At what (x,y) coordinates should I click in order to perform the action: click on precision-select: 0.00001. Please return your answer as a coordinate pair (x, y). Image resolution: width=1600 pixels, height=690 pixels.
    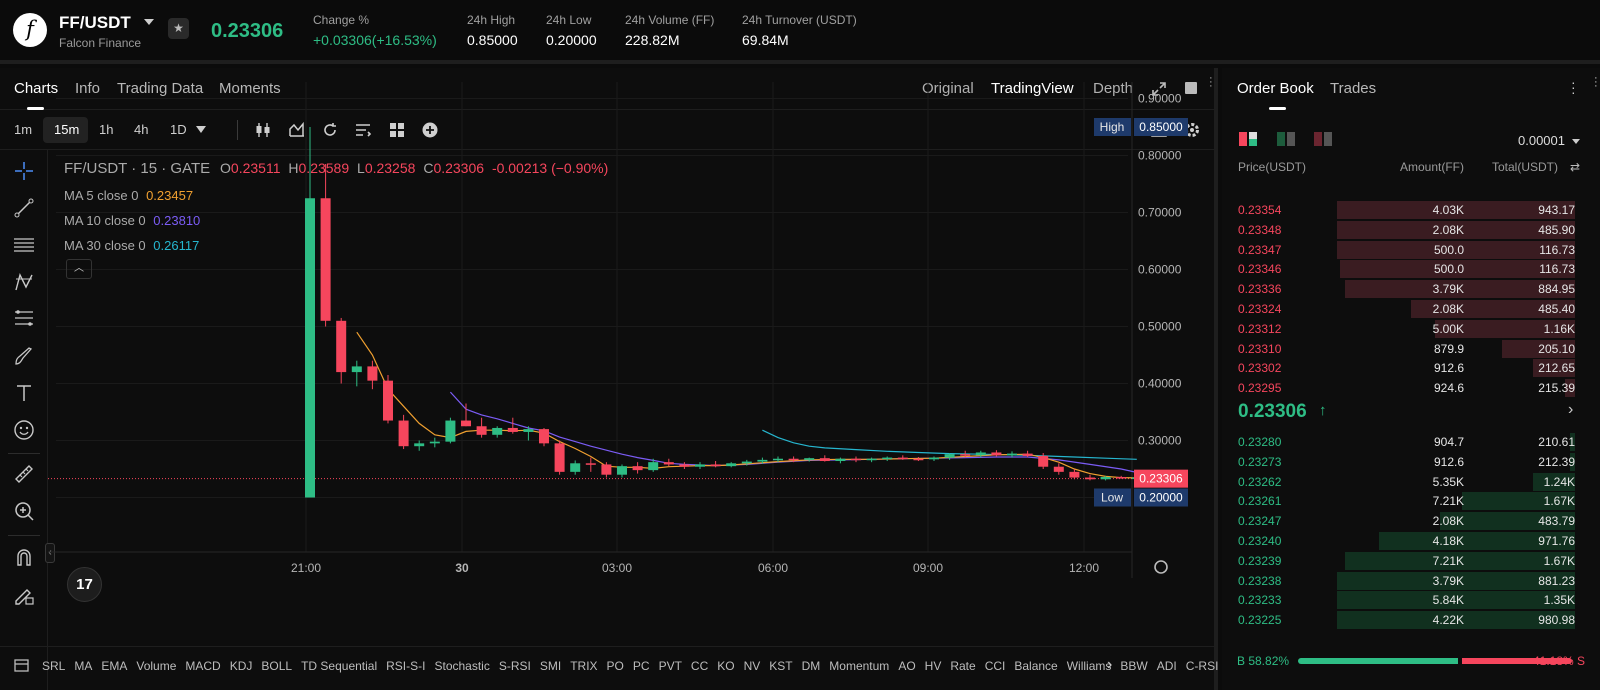
    Looking at the image, I should click on (1541, 140).